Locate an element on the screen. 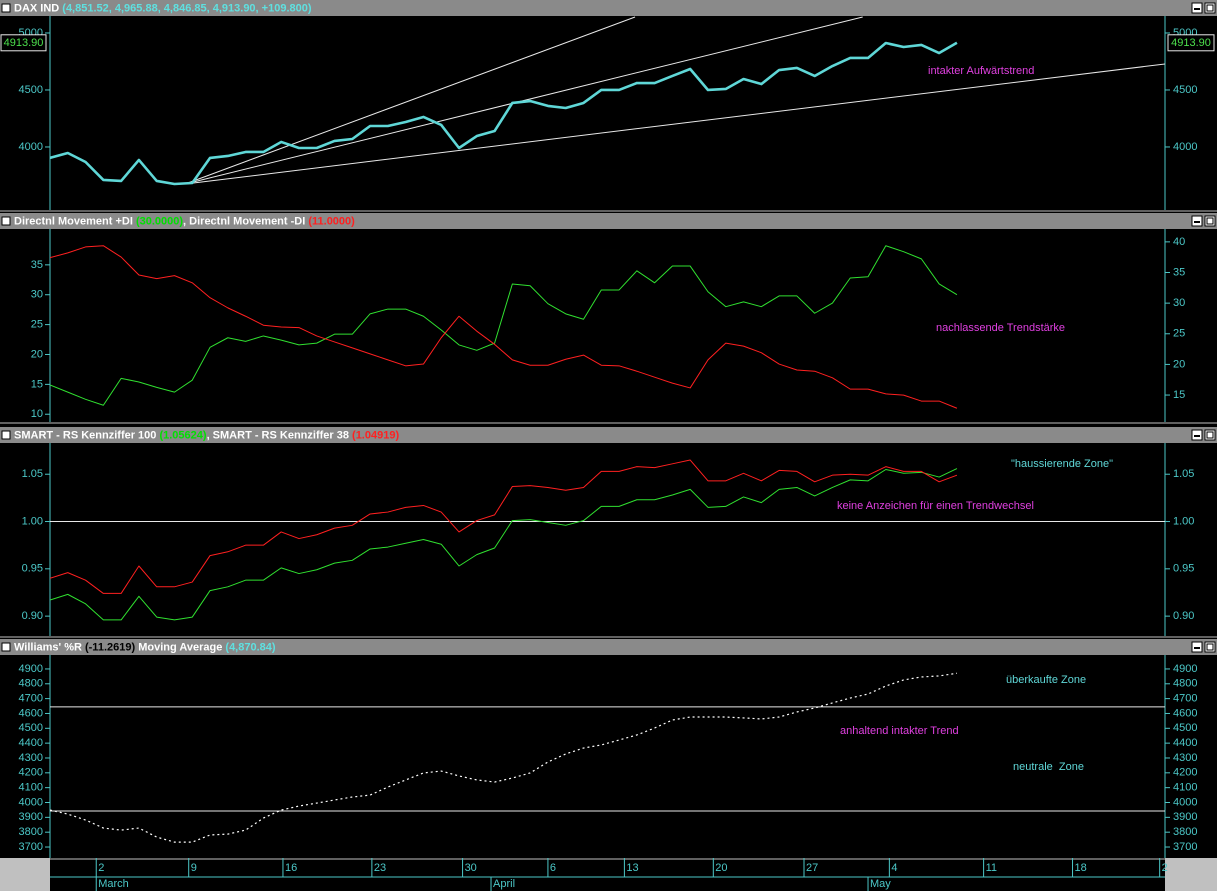 This screenshot has height=891, width=1217. annotation: neutrale Zone is located at coordinates (1048, 767).